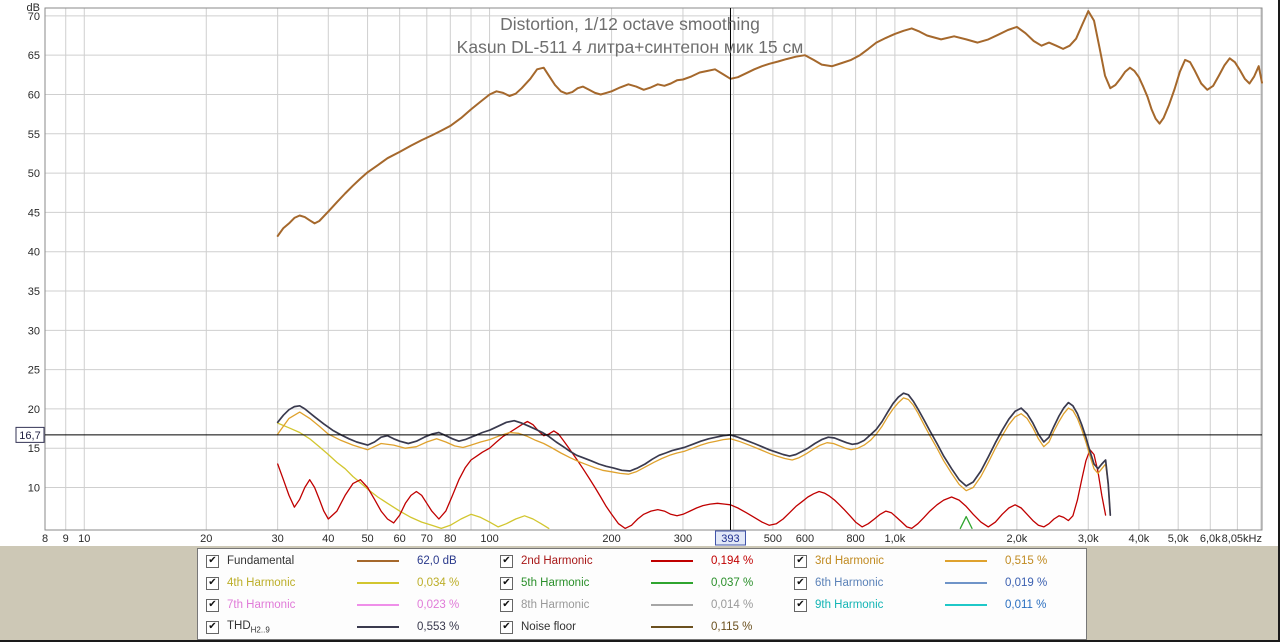 The image size is (1280, 642). Describe the element at coordinates (348, 605) in the screenshot. I see `legend-item-7th-harmonic: ✔ 7th Harmonic 0,023 %` at that location.